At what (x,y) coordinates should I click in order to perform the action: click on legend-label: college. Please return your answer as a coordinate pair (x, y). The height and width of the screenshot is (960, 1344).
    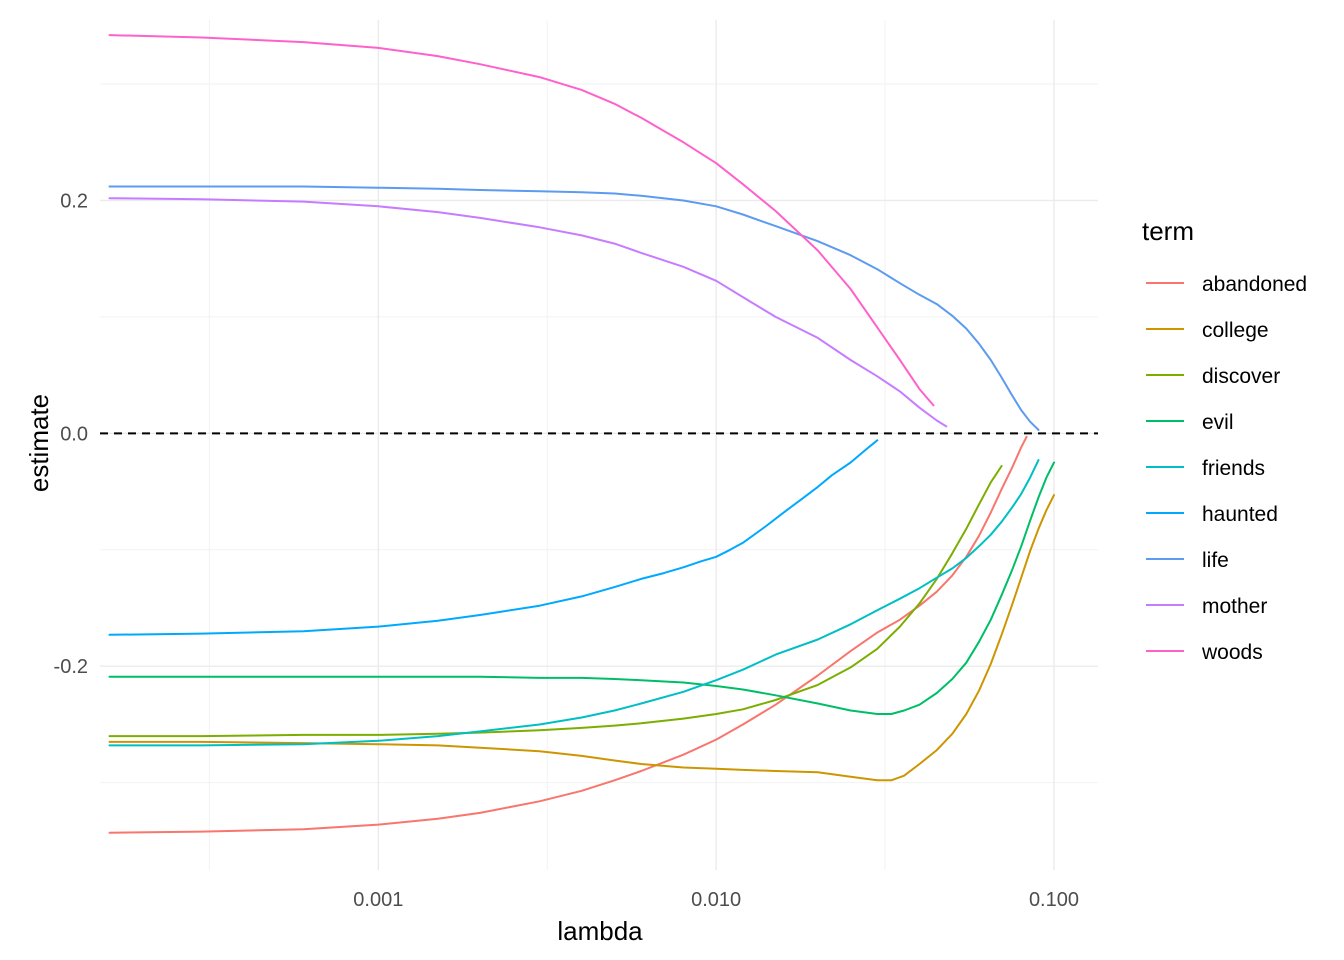
    Looking at the image, I should click on (1235, 330).